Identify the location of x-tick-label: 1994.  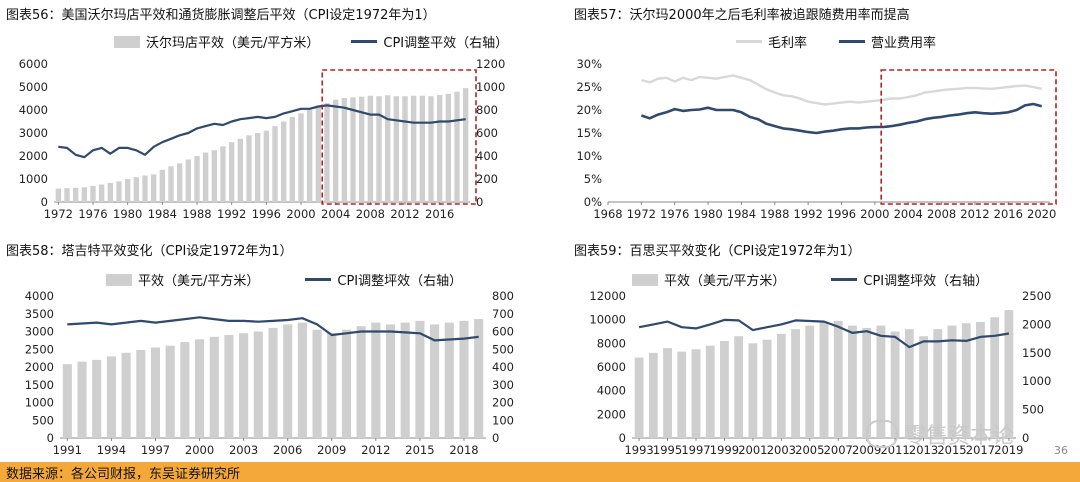
(111, 450).